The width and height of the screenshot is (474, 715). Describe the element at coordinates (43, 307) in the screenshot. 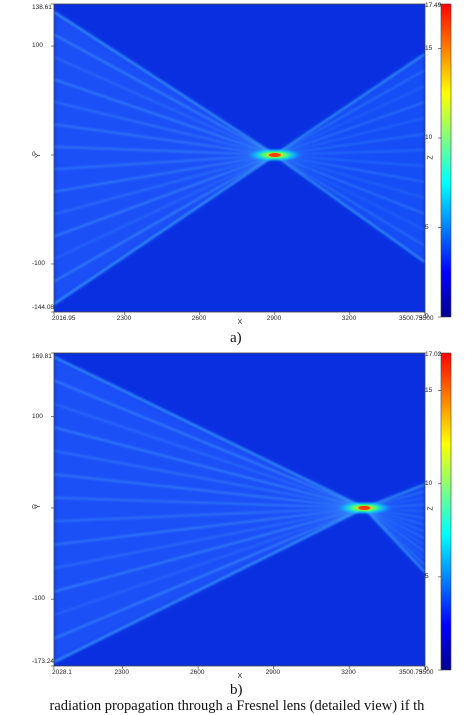

I see `y-tick-label: -144.08` at that location.